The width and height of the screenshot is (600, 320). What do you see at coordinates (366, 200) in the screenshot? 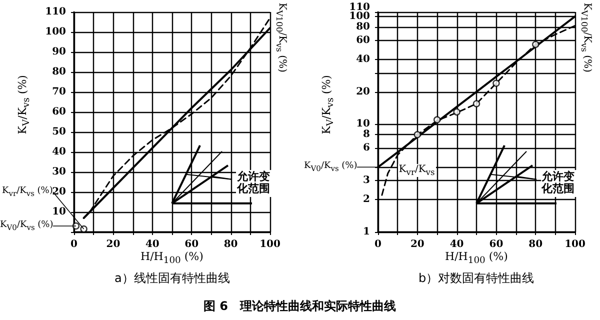
I see `y-tick-label: 2` at bounding box center [366, 200].